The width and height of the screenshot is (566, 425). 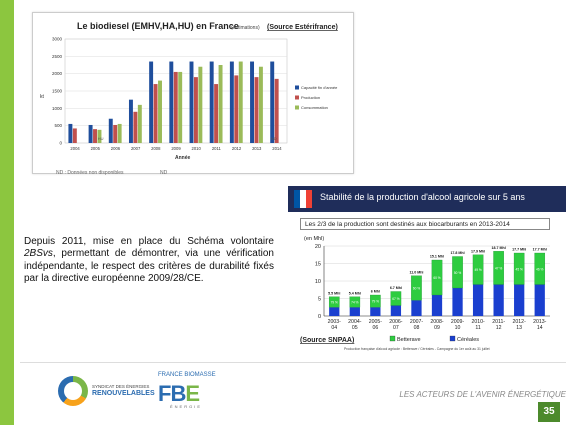 I want to click on chart1-xtick-label: 2014, so click(x=277, y=148).